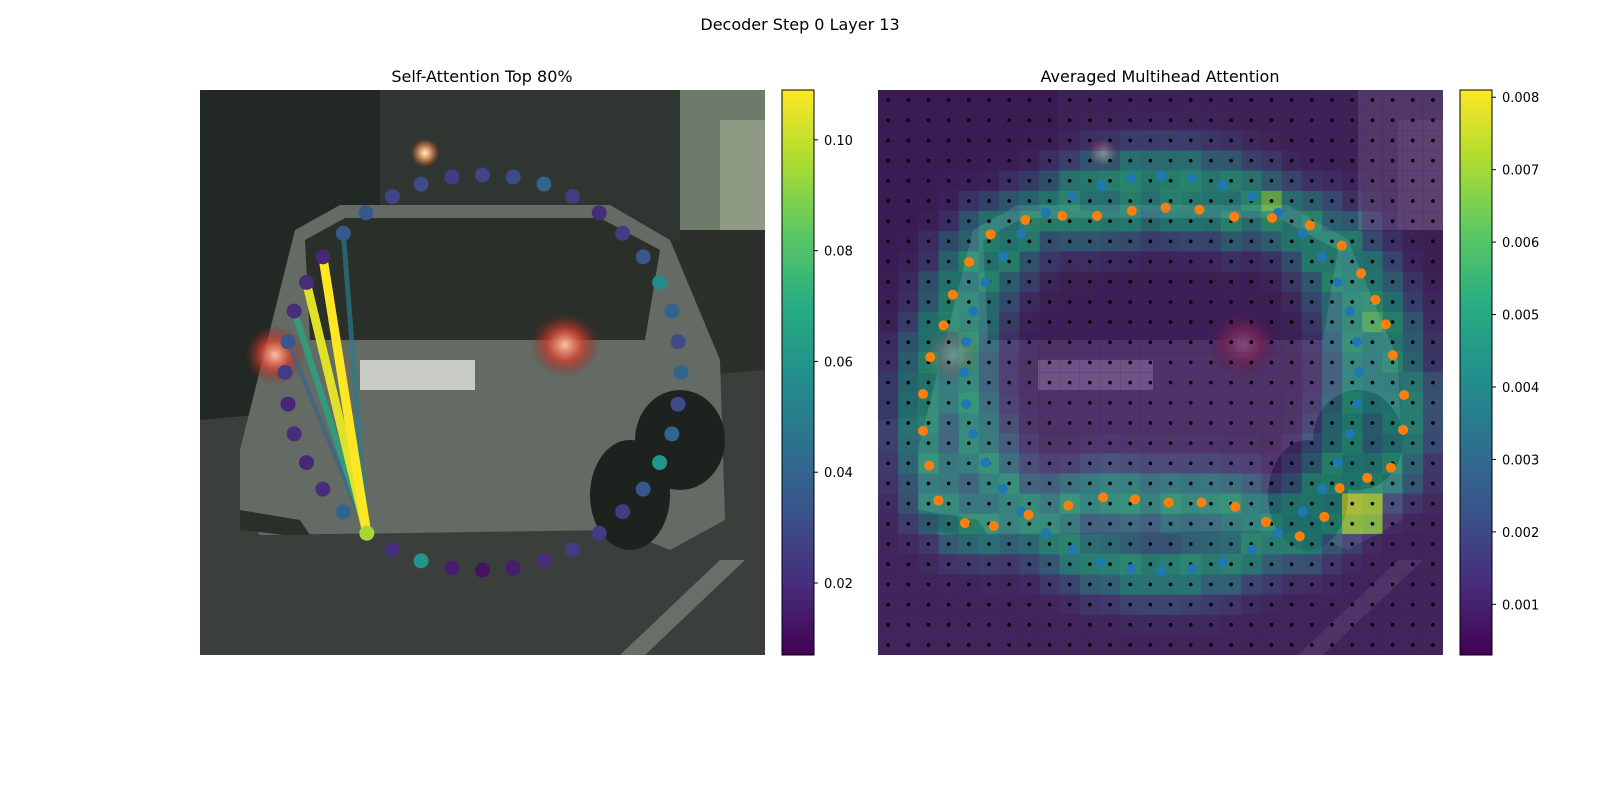 This screenshot has height=800, width=1600. What do you see at coordinates (483, 372) in the screenshot?
I see `contour-points` at bounding box center [483, 372].